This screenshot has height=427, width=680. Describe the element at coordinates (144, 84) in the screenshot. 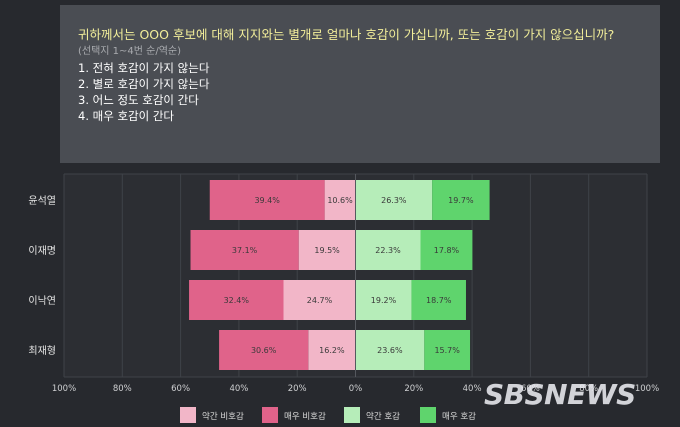

I see `option-item: 2. 별로 호감이 가지 않는다` at that location.